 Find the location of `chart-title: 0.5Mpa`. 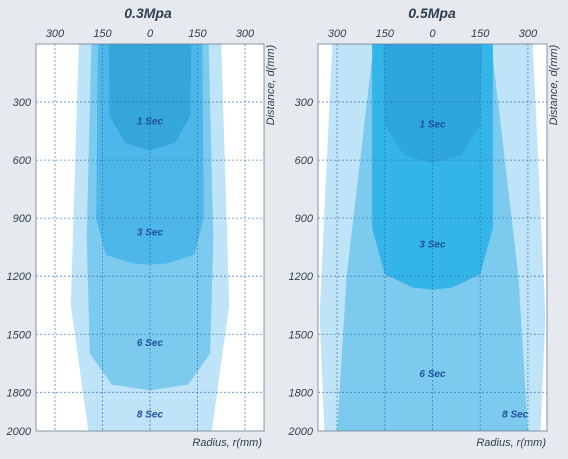

chart-title: 0.5Mpa is located at coordinates (432, 13).